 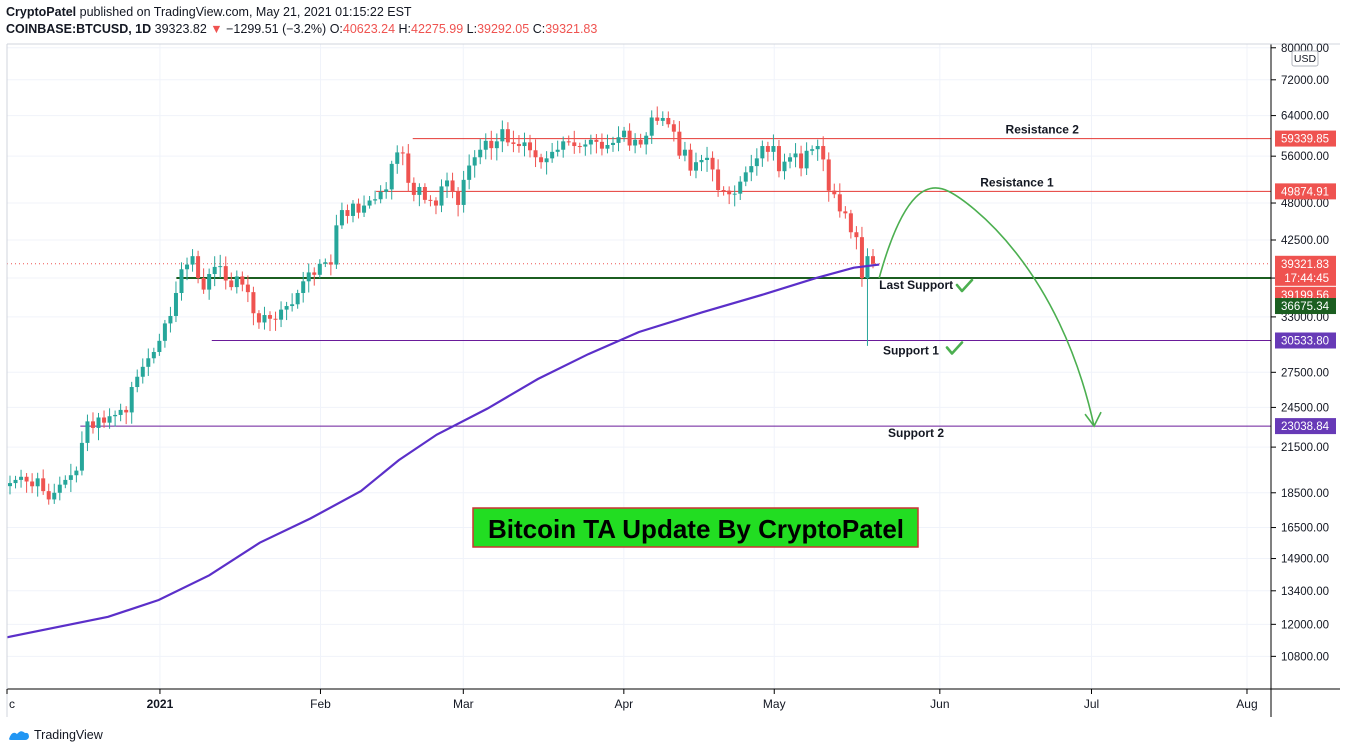 I want to click on x-tick-label: c, so click(x=12, y=704).